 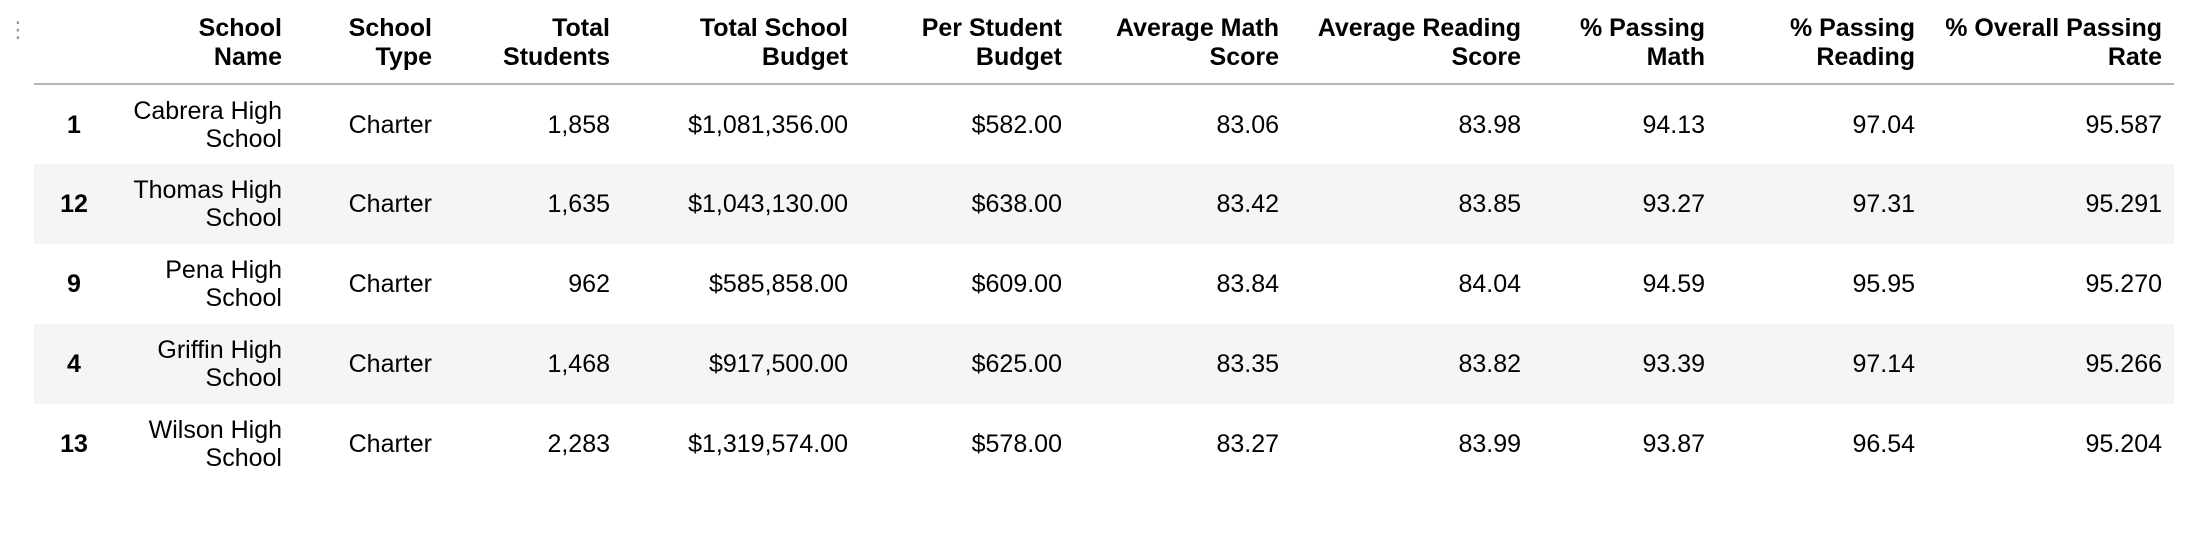 I want to click on cell-average-math-score: 83.06, so click(x=1247, y=124).